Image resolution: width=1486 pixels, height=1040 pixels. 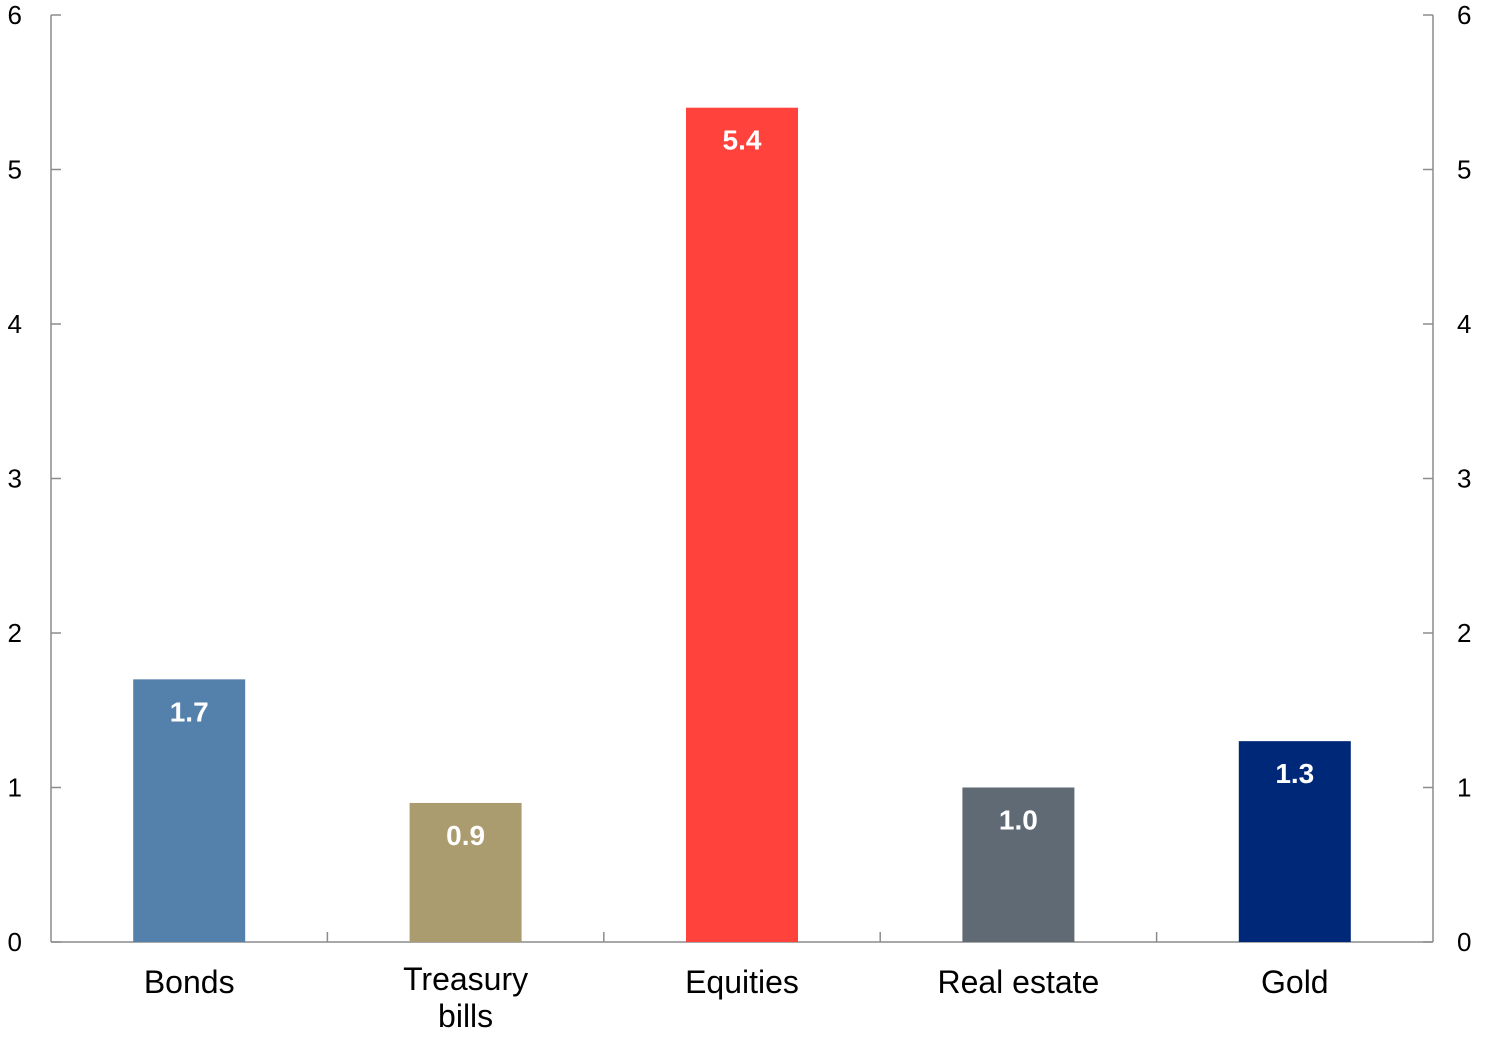 I want to click on left-y-tick-label: 3, so click(x=15, y=479).